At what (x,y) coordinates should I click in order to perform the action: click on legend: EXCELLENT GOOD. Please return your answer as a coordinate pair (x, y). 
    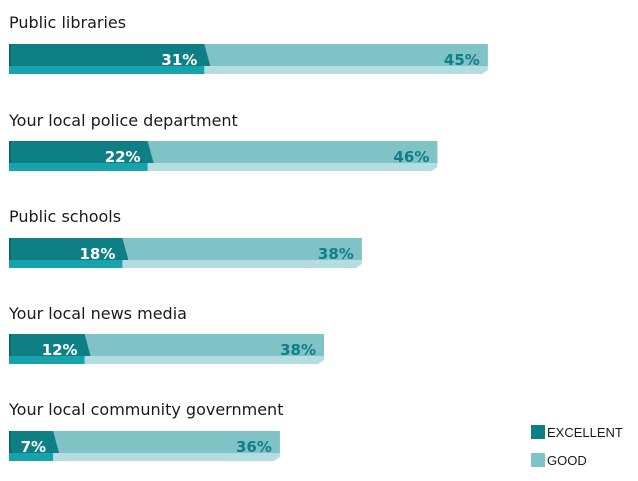
    Looking at the image, I should click on (577, 453).